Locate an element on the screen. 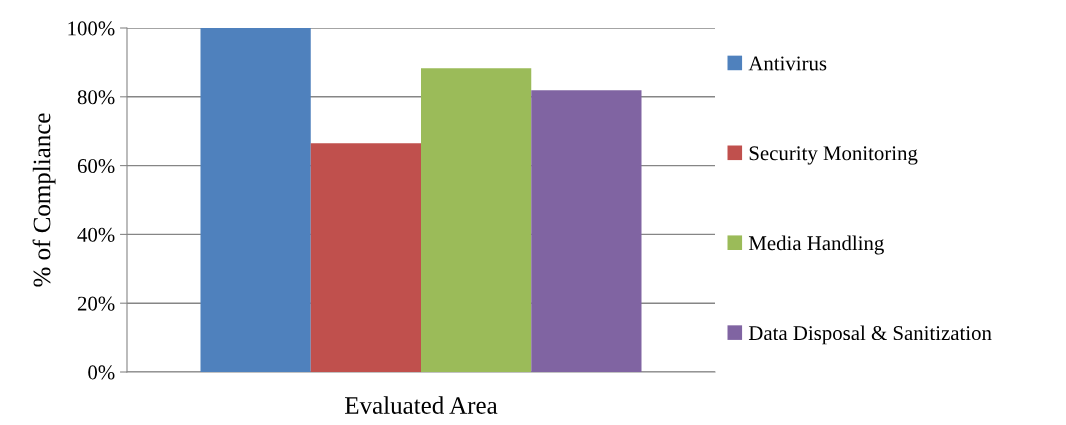 The height and width of the screenshot is (425, 1066). y-tick-label: 0% is located at coordinates (101, 372).